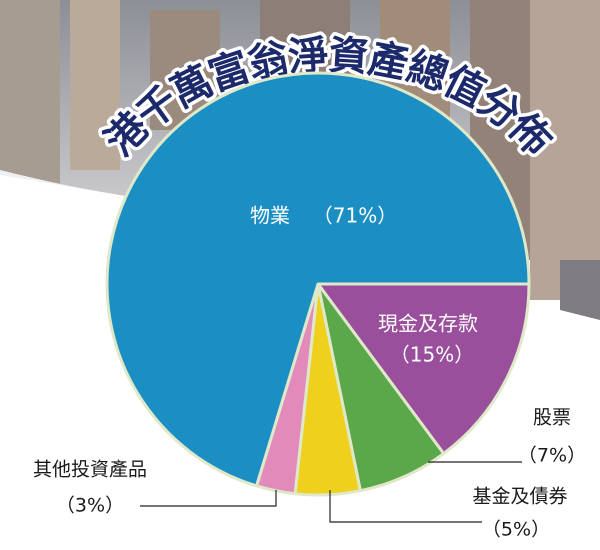 The width and height of the screenshot is (600, 550). I want to click on value-label: （7%）, so click(552, 456).